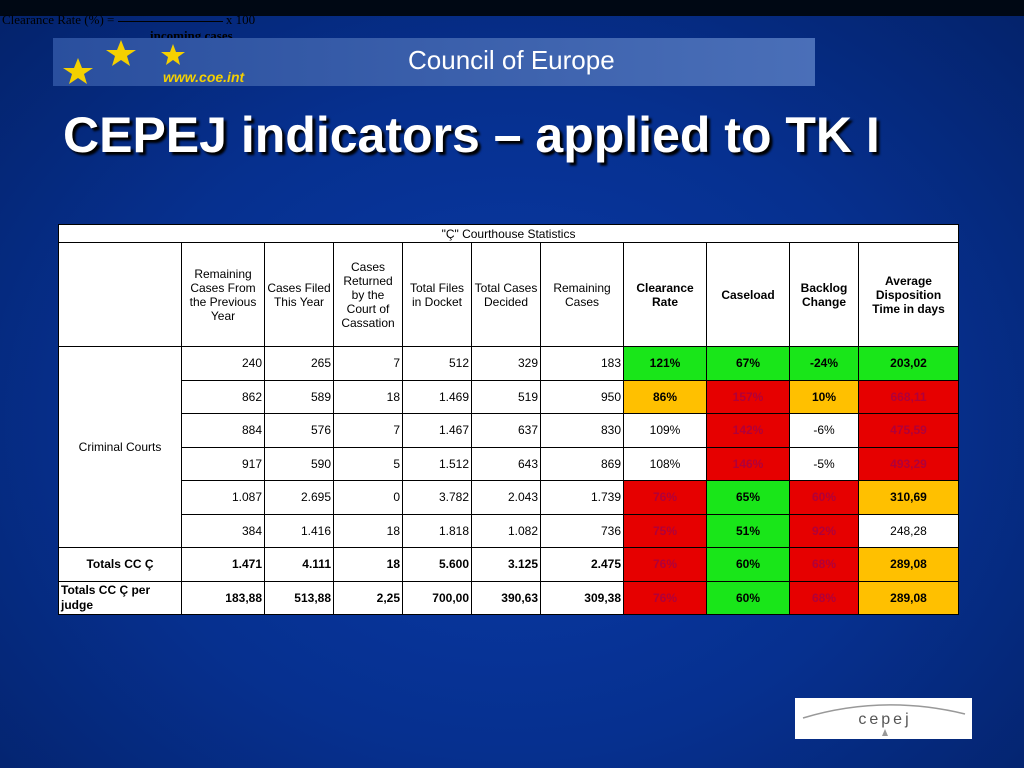 This screenshot has height=768, width=1024. What do you see at coordinates (824, 463) in the screenshot?
I see `cell: -5%` at bounding box center [824, 463].